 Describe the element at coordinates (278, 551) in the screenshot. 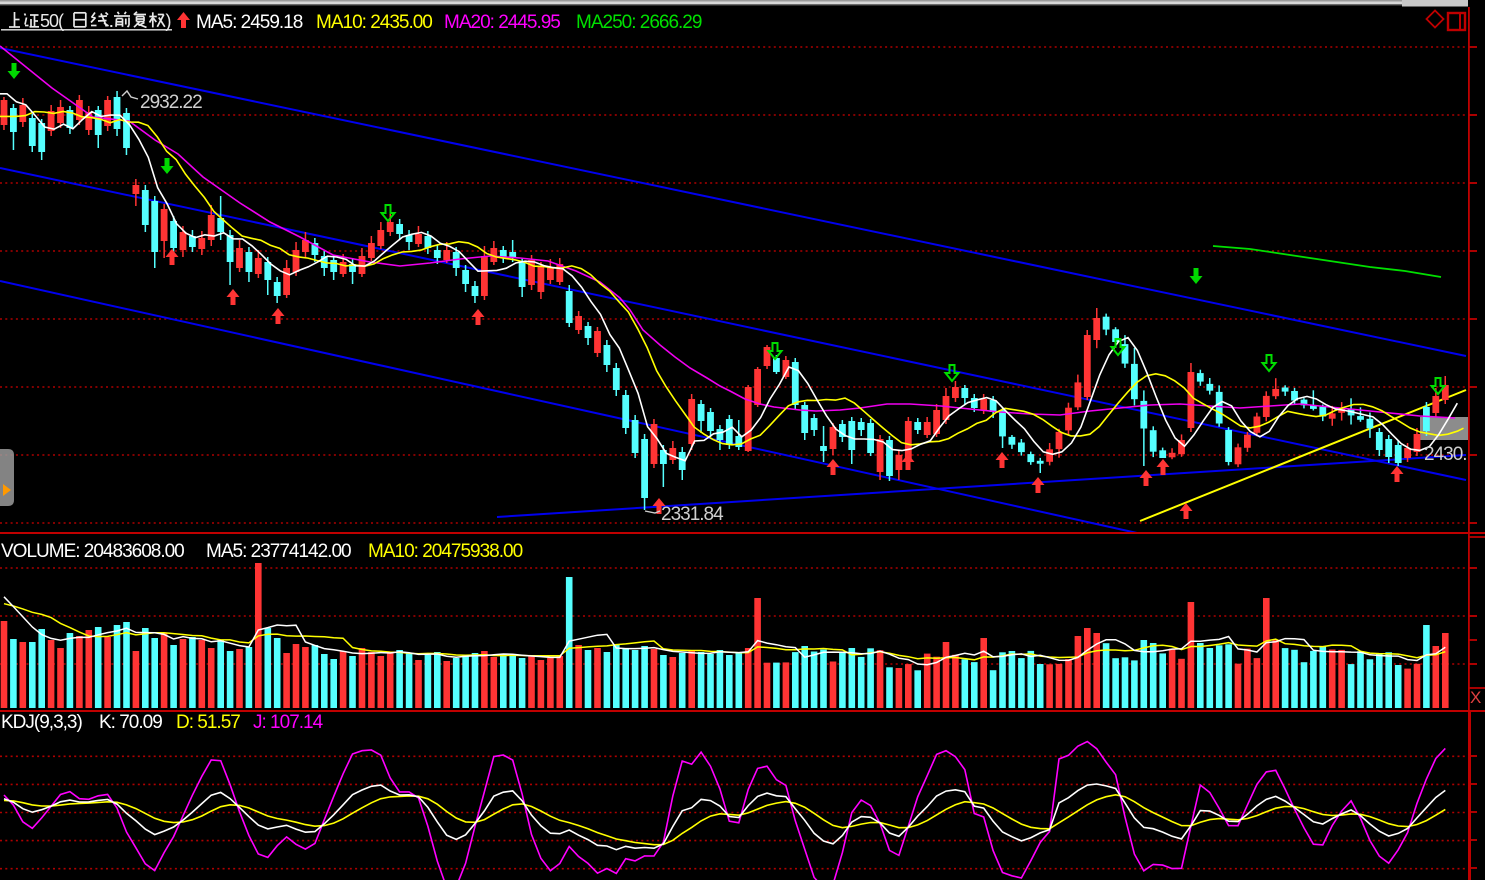

I see `svg-text: MA5: 23774142.00` at that location.